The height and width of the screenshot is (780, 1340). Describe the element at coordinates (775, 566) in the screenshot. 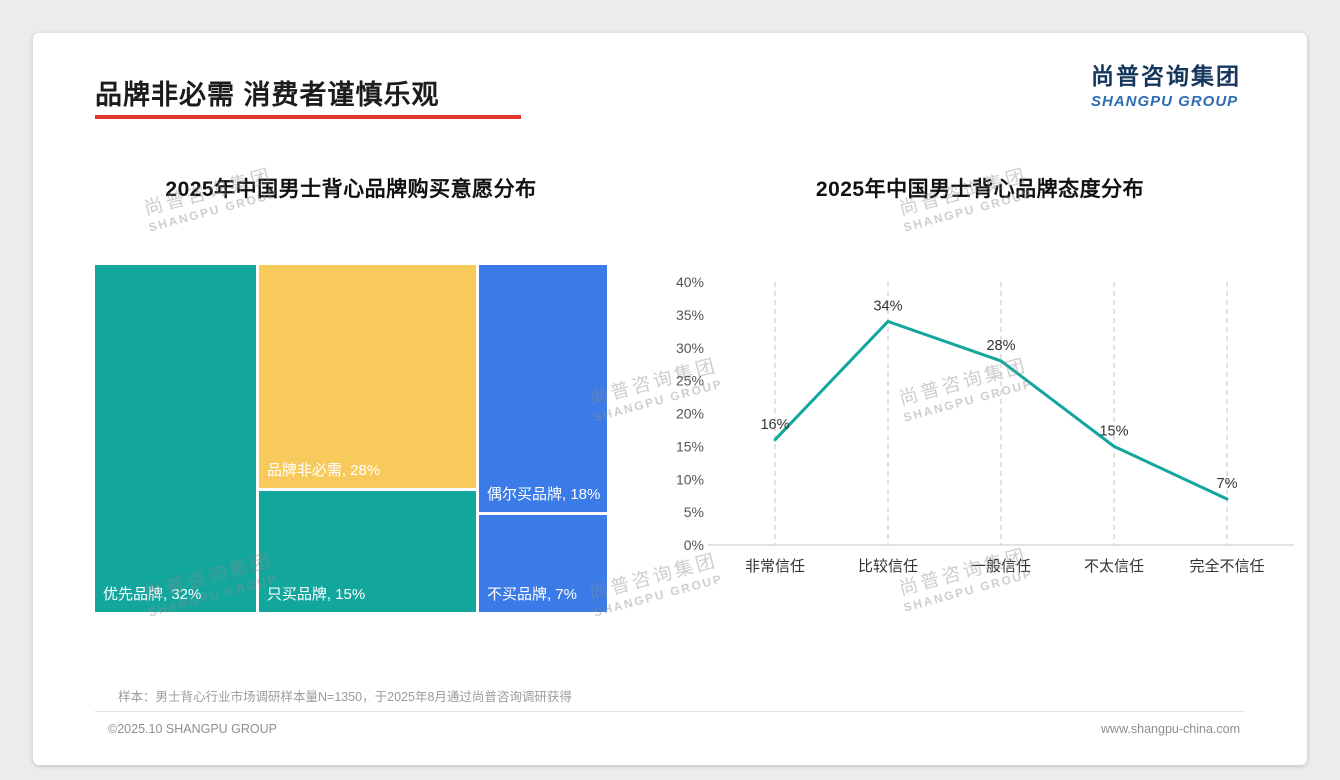

I see `x-category-label: 非常信任` at that location.